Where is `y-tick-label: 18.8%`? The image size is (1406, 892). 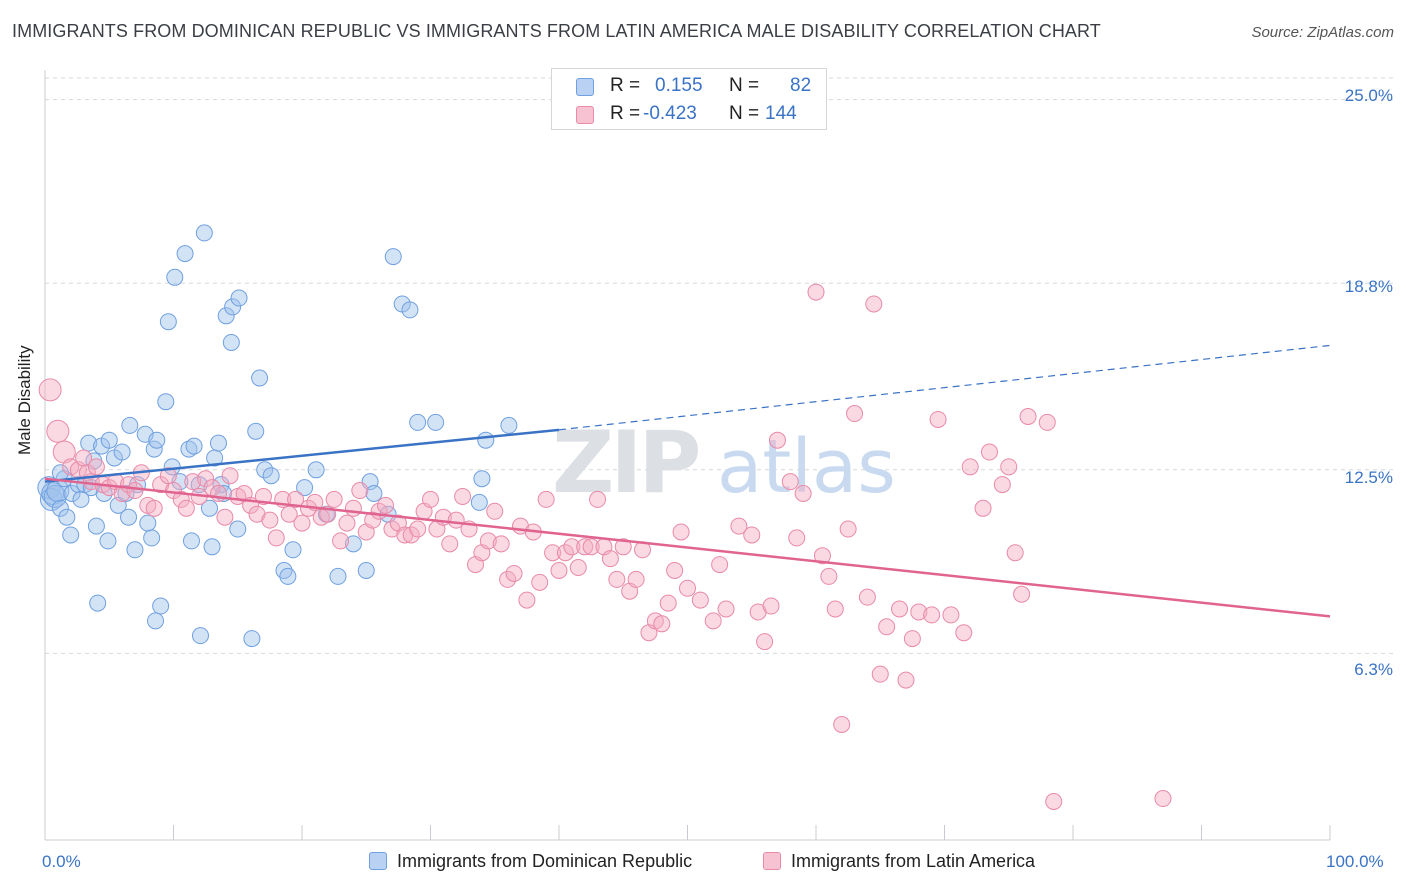
y-tick-label: 18.8% is located at coordinates (1368, 286).